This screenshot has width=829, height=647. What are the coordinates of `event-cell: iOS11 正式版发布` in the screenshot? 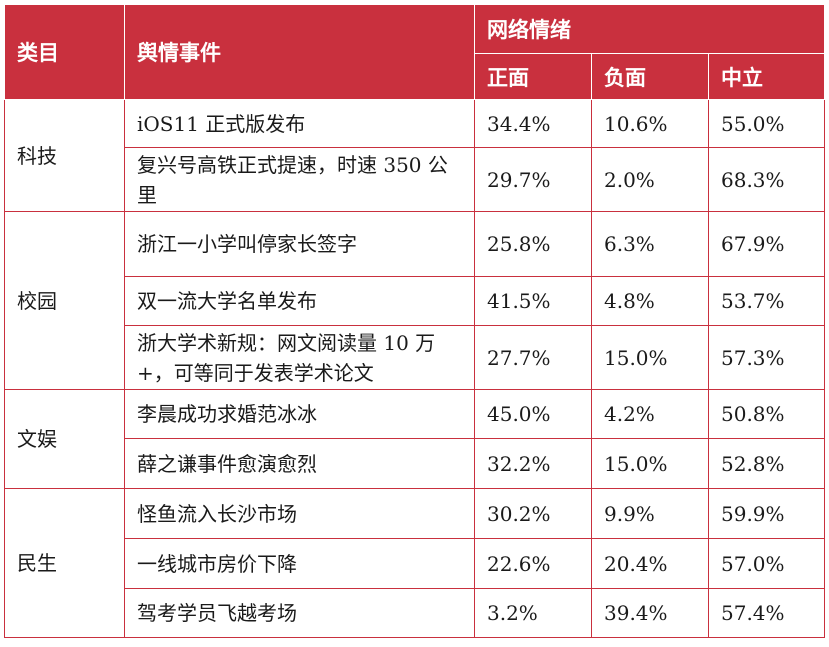 It's located at (299, 123).